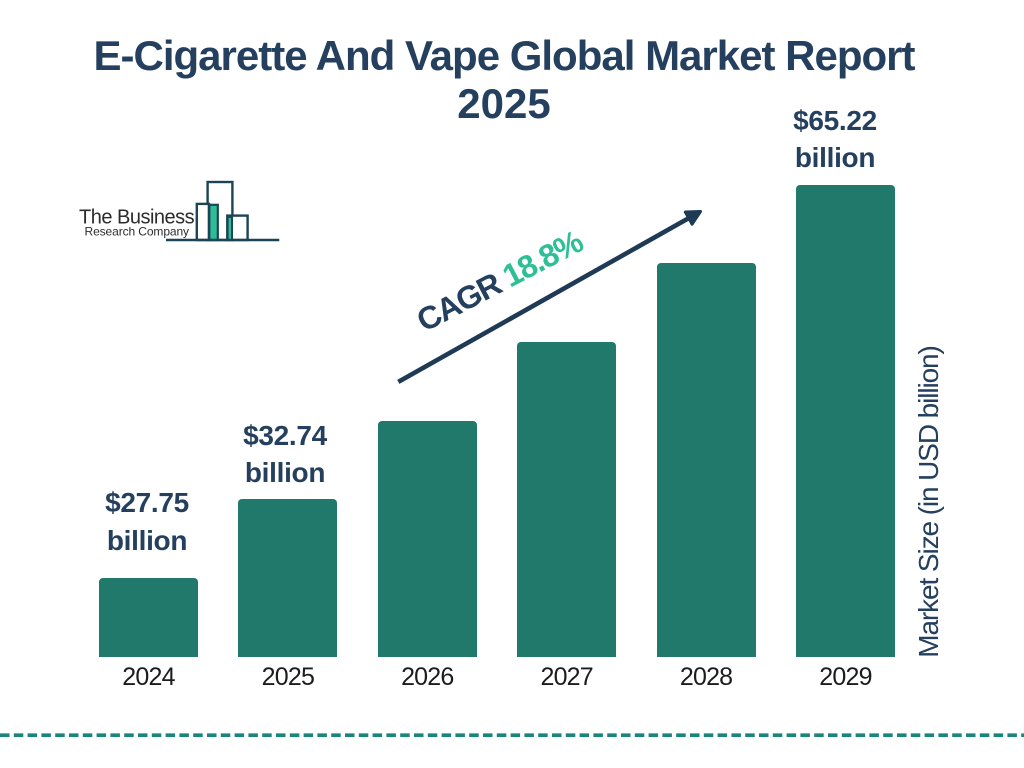 Image resolution: width=1024 pixels, height=768 pixels. Describe the element at coordinates (137, 231) in the screenshot. I see `svg-text: Research Company` at that location.